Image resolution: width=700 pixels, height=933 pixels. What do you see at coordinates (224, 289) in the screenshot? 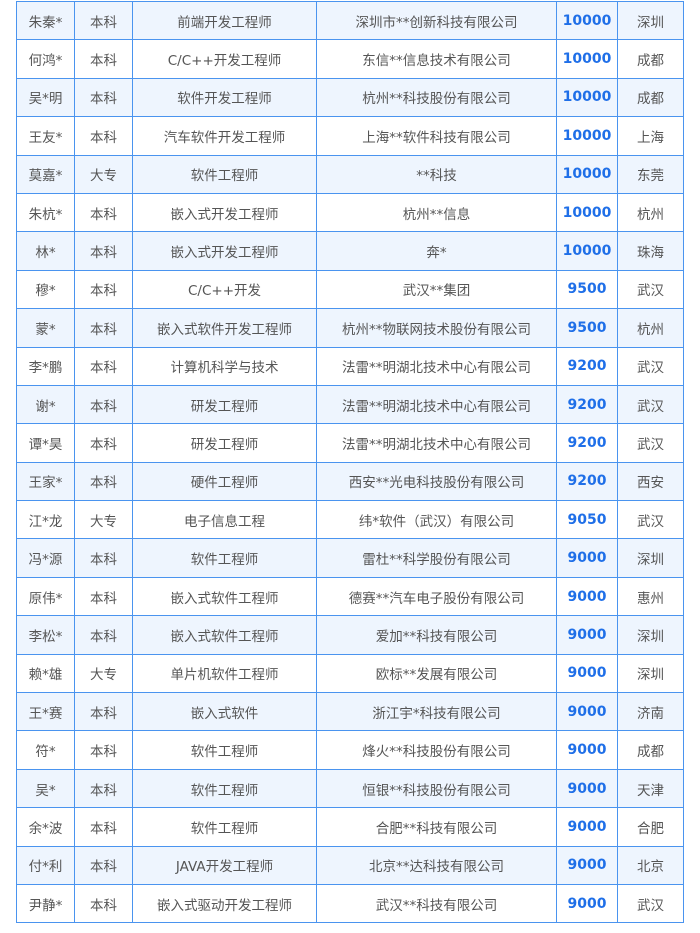
I see `position-cell: C/C++开发` at bounding box center [224, 289].